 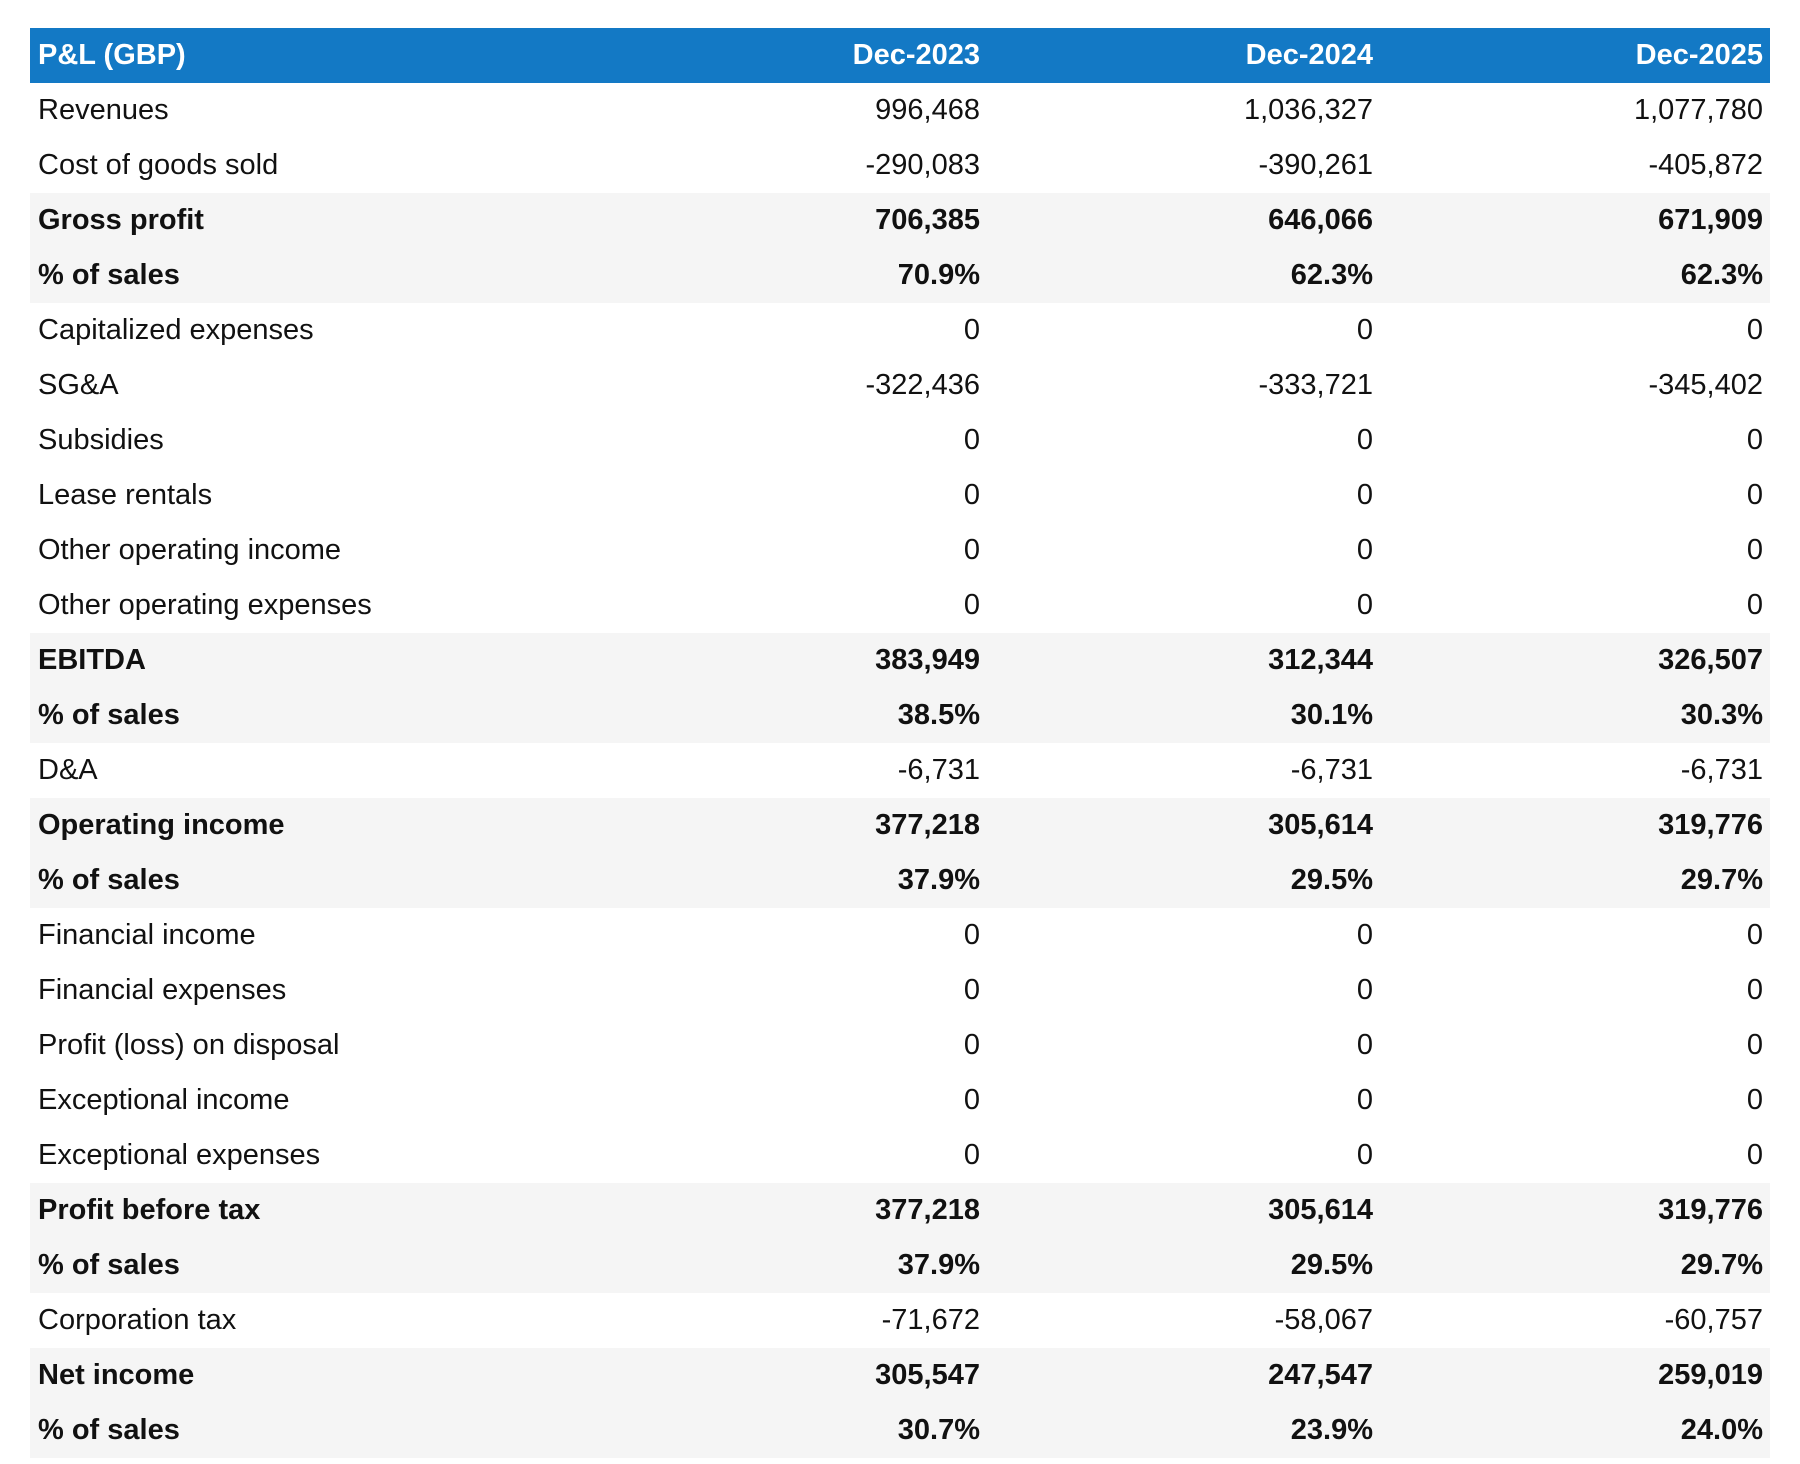 I want to click on table-row: Net income 305,547 247,547 259,019, so click(x=900, y=1375).